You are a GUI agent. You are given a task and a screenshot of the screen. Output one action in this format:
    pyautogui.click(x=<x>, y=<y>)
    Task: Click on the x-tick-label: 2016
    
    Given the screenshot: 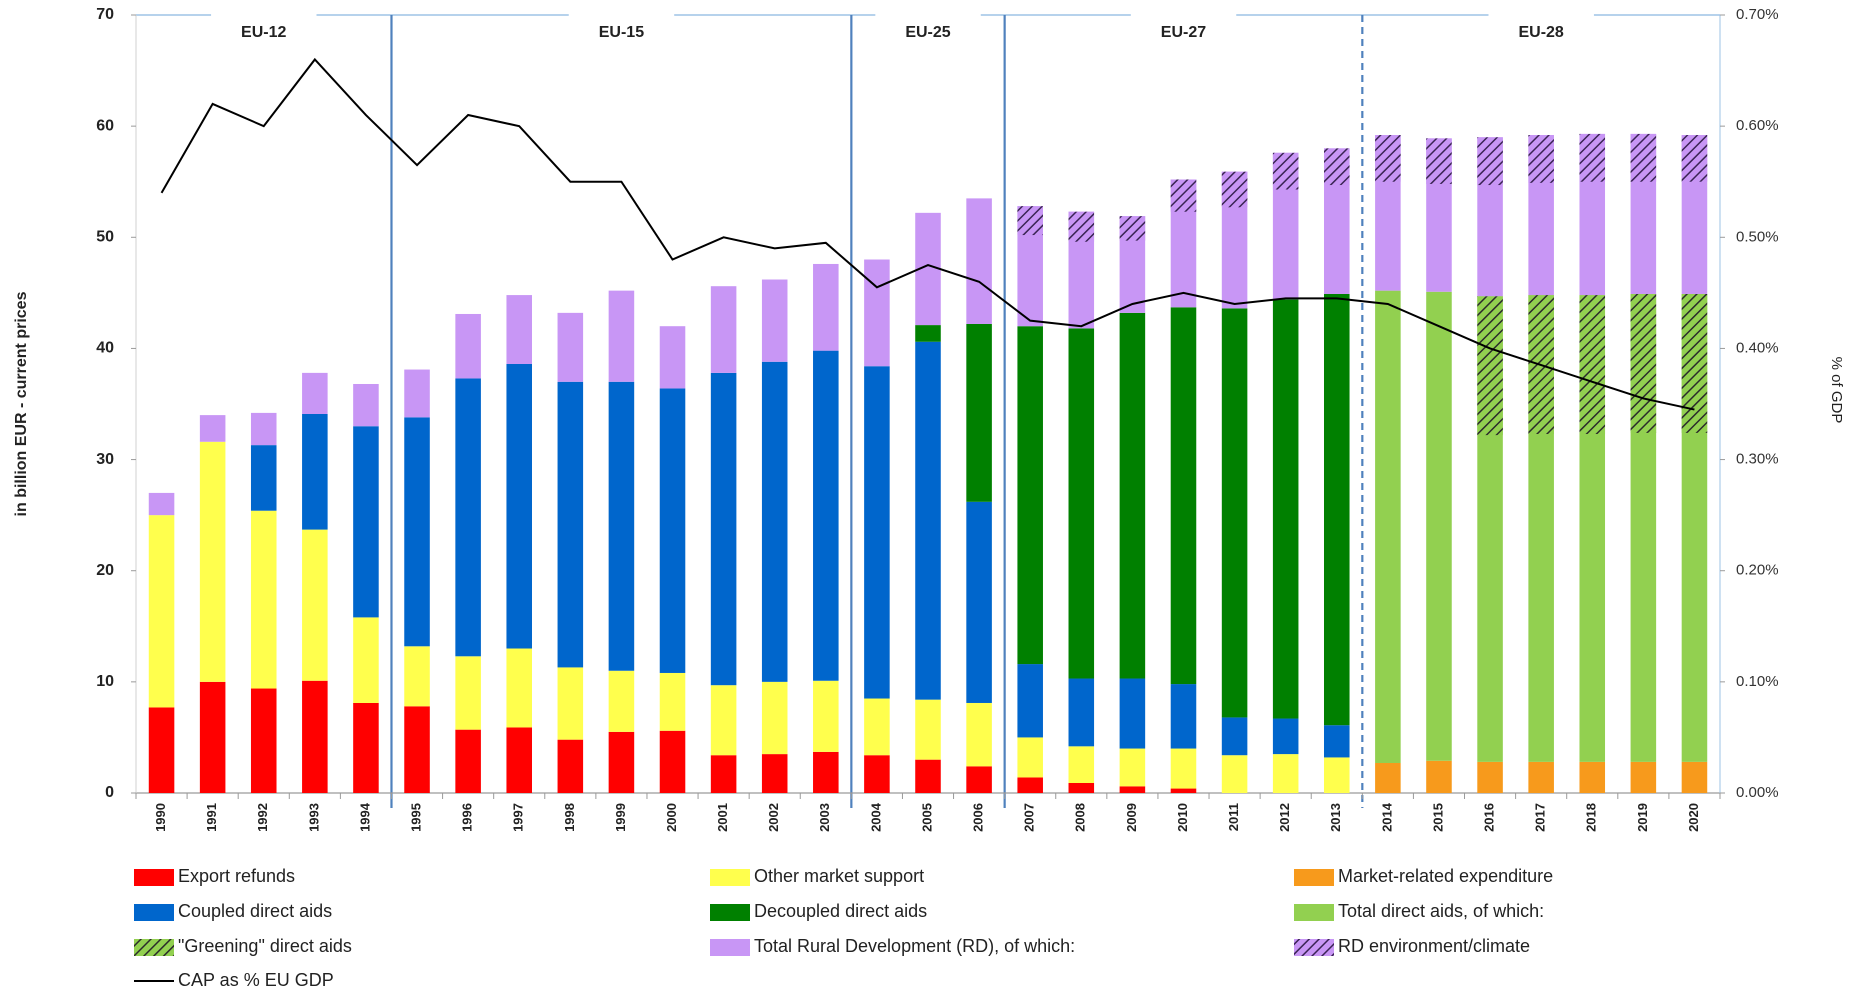 What is the action you would take?
    pyautogui.click(x=1489, y=817)
    